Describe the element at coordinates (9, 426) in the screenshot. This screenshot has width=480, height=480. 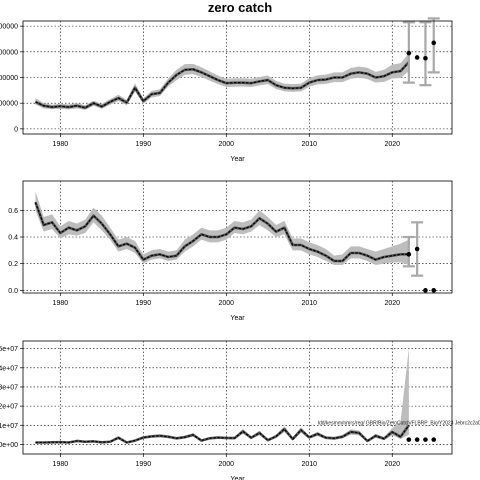
I see `y-tick-label: 1e+07` at that location.